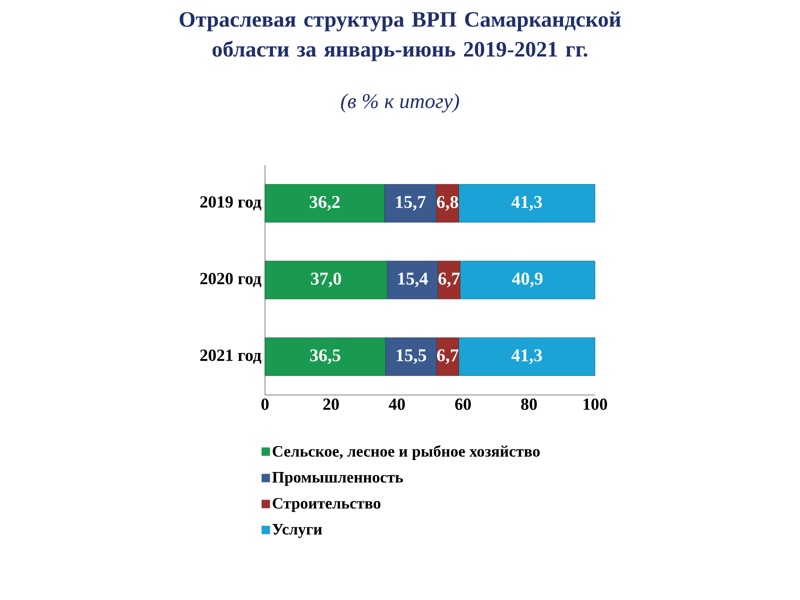 The height and width of the screenshot is (600, 800). I want to click on x-tick-label: 80, so click(529, 404).